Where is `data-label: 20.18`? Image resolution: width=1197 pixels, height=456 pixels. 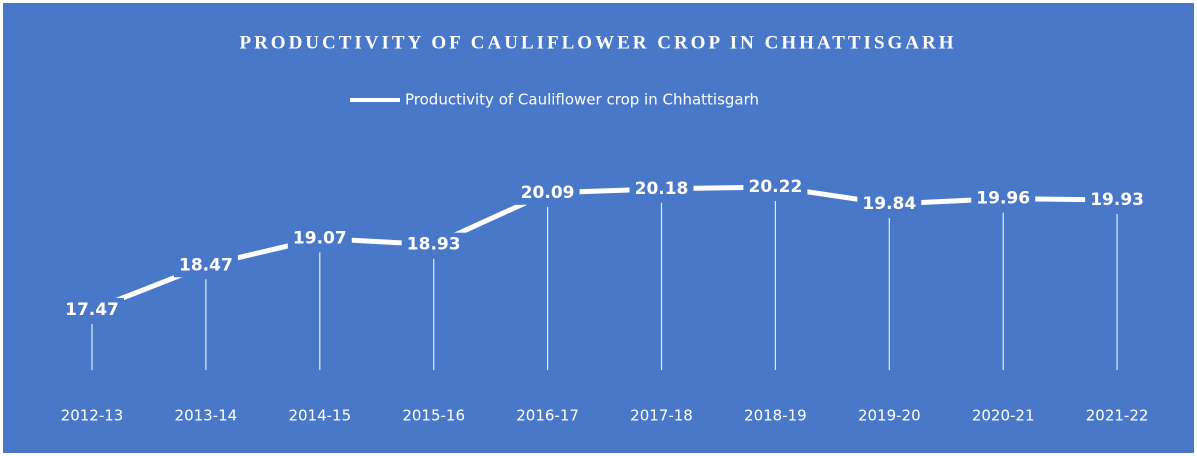 data-label: 20.18 is located at coordinates (662, 189).